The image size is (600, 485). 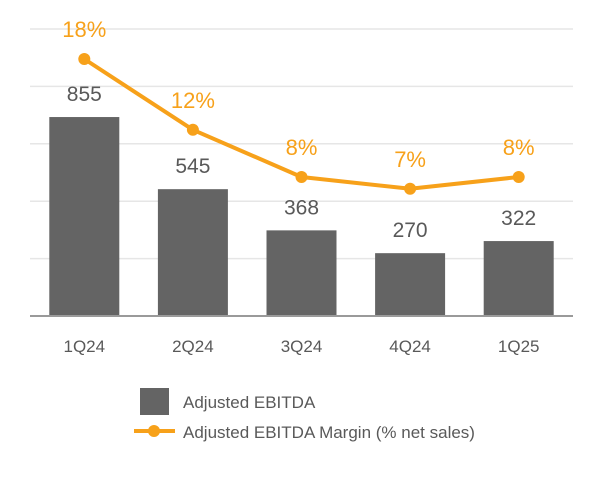 What do you see at coordinates (519, 346) in the screenshot?
I see `x-tick-label: 1Q25` at bounding box center [519, 346].